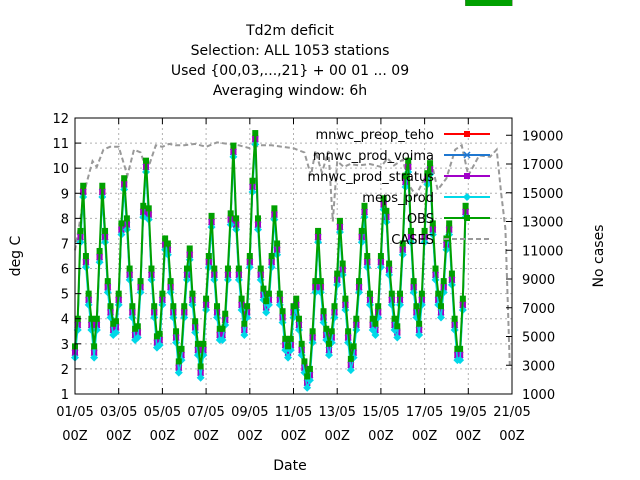 The image size is (640, 480). What do you see at coordinates (542, 165) in the screenshot?
I see `y2-tick-label: 17000` at bounding box center [542, 165].